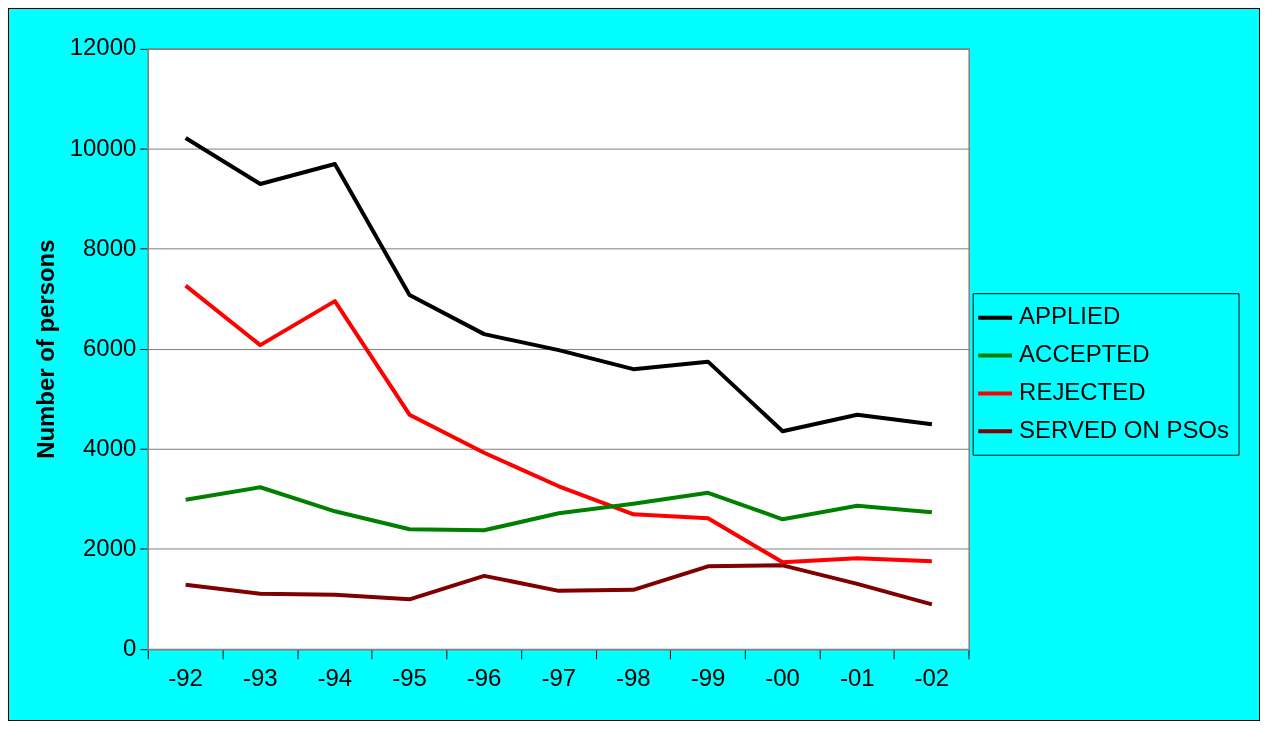 This screenshot has width=1270, height=731. I want to click on x-tick-label: -94, so click(335, 678).